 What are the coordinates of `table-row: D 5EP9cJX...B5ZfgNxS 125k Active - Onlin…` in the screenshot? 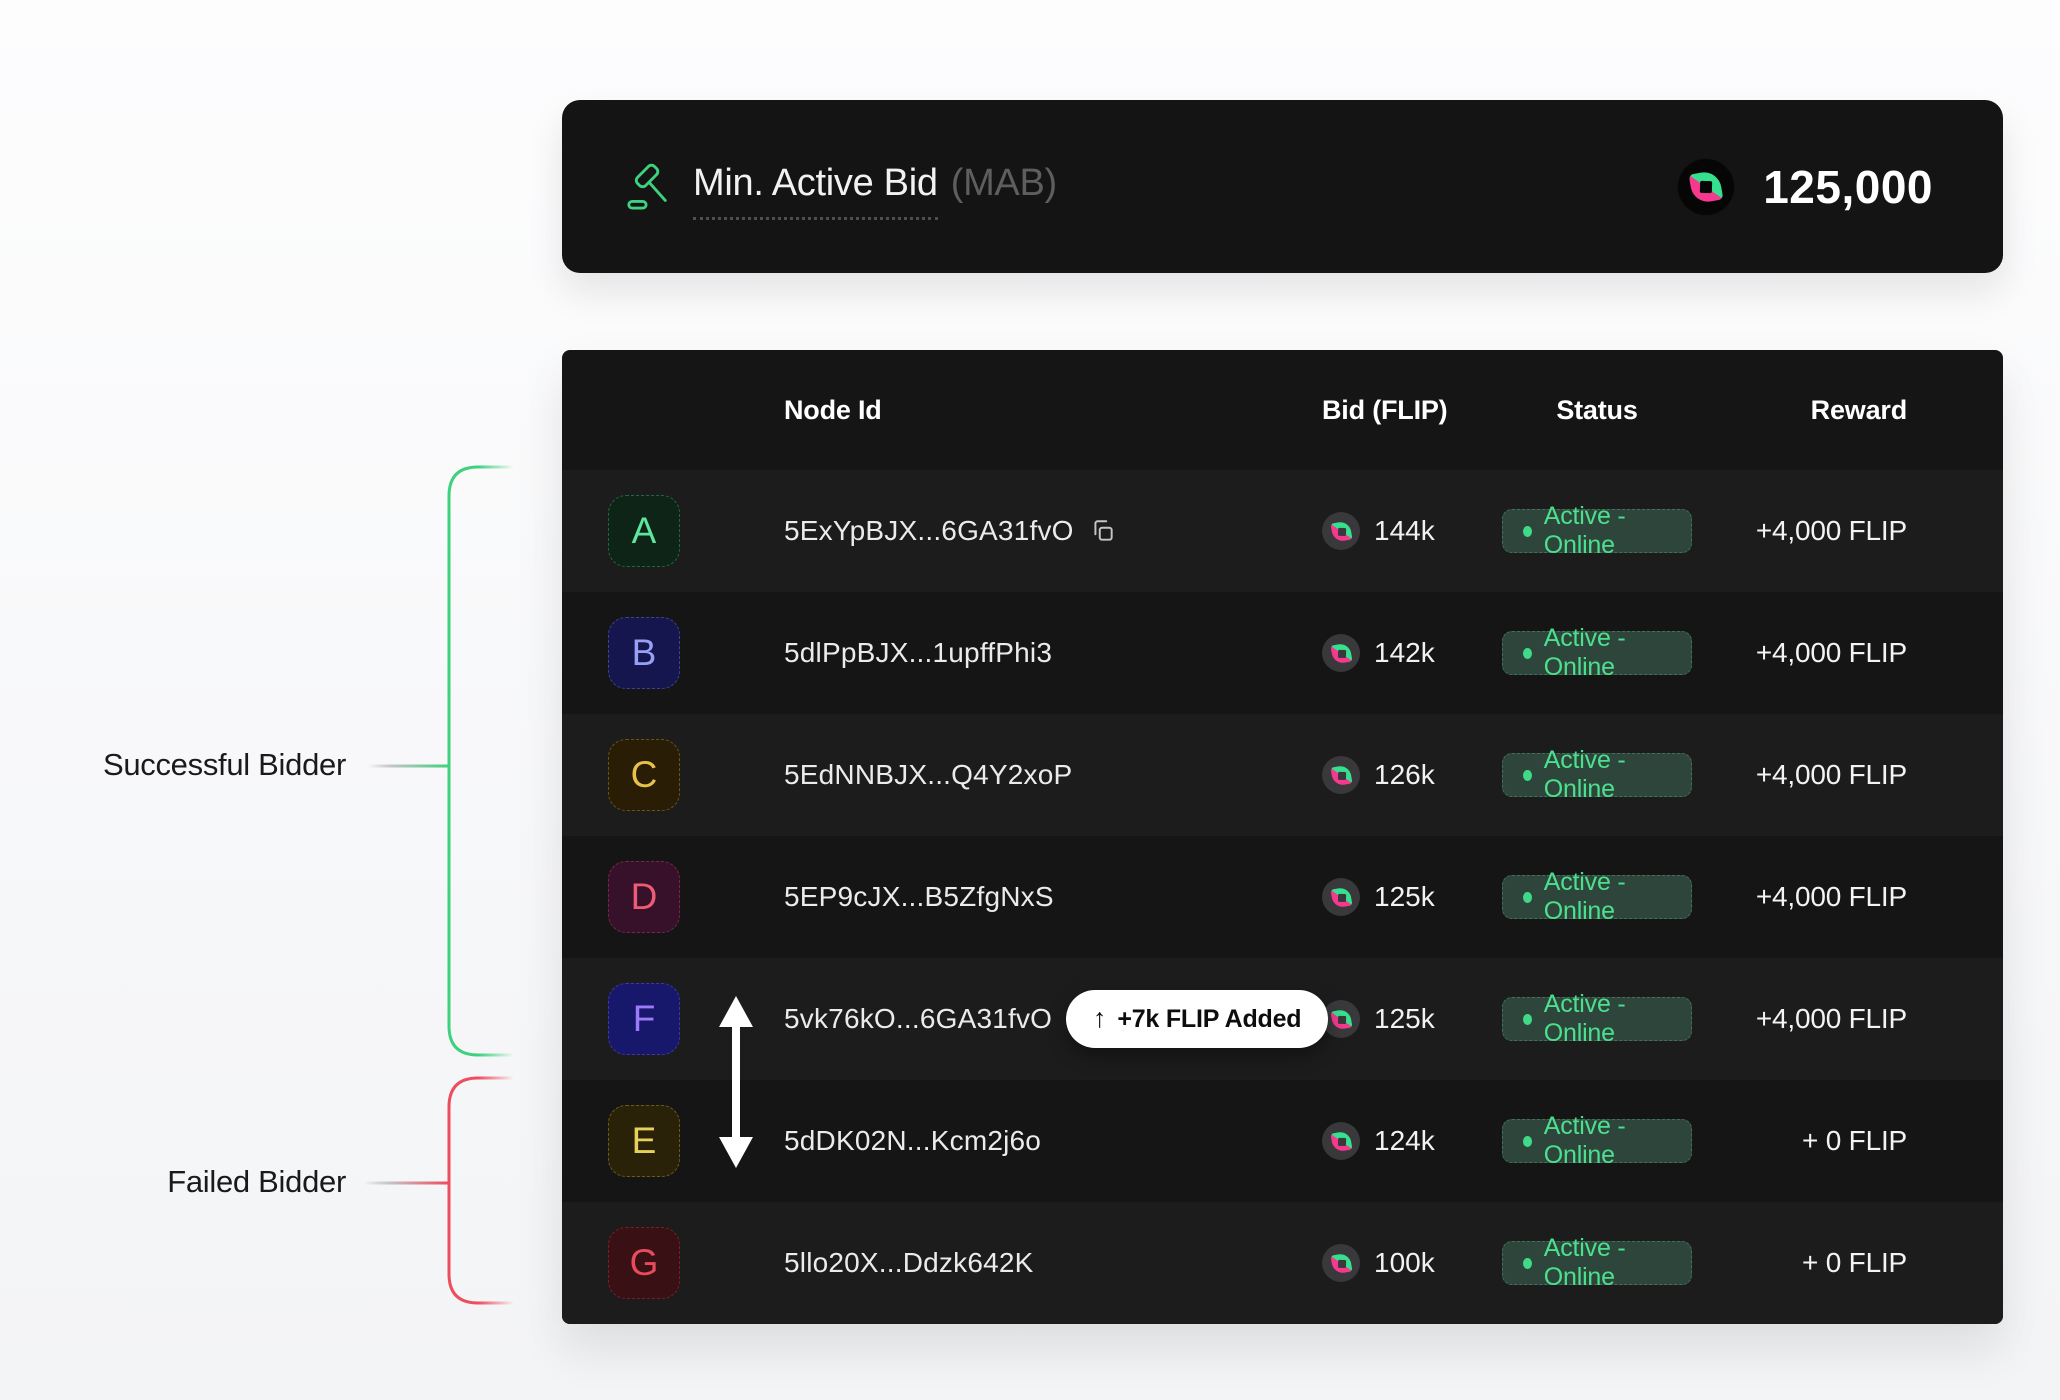 It's located at (1282, 897).